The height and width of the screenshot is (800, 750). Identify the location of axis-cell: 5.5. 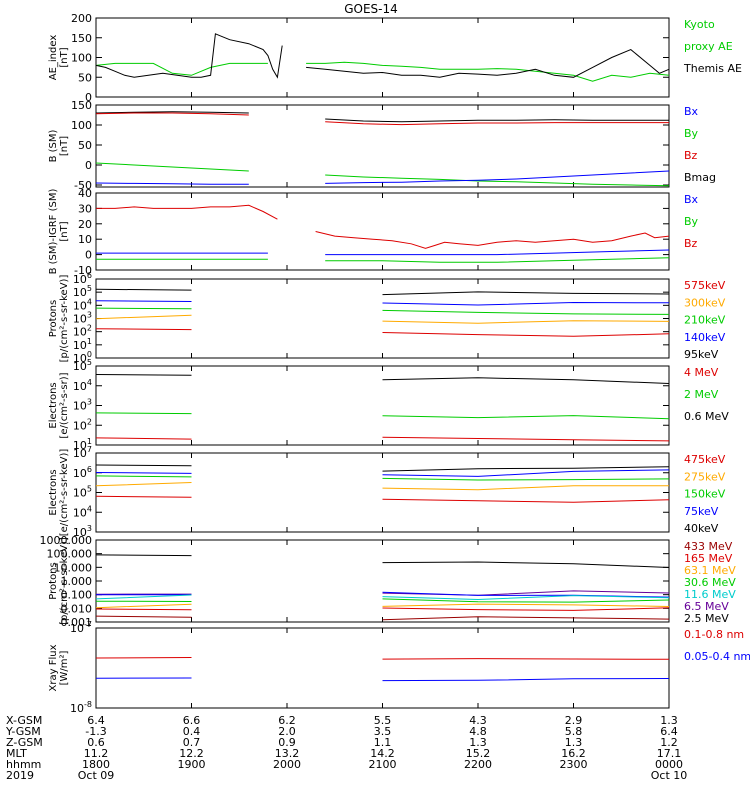
(383, 720).